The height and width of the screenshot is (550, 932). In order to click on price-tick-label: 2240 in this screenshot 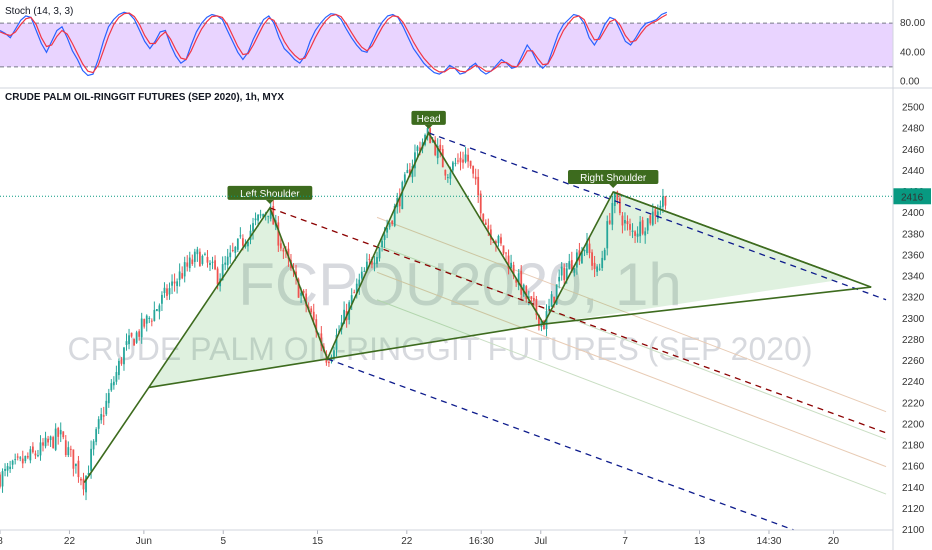, I will do `click(913, 382)`.